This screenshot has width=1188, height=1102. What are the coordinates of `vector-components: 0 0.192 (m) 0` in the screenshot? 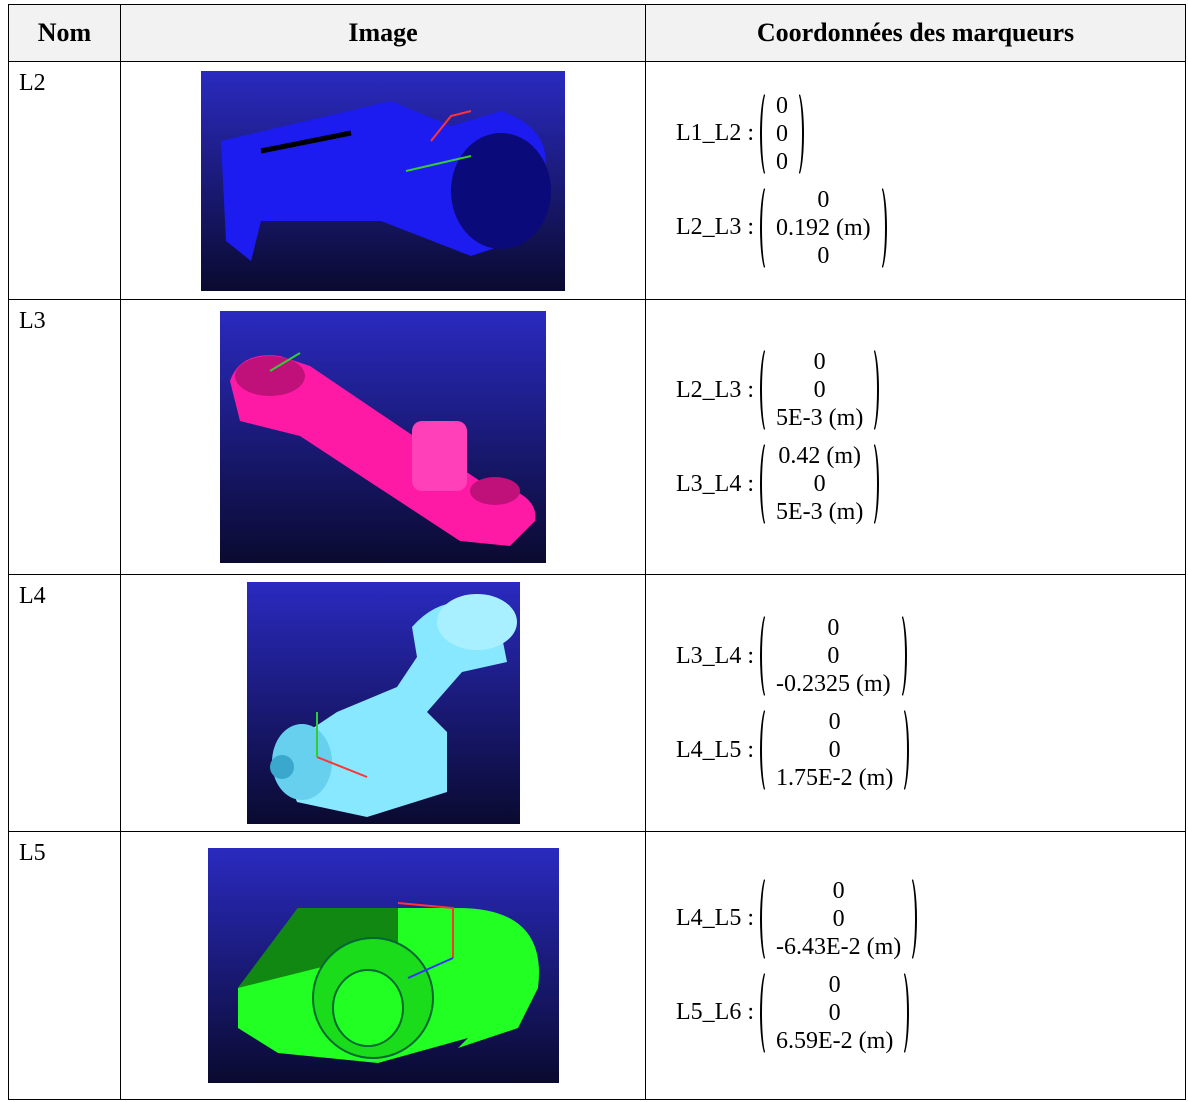 It's located at (823, 228).